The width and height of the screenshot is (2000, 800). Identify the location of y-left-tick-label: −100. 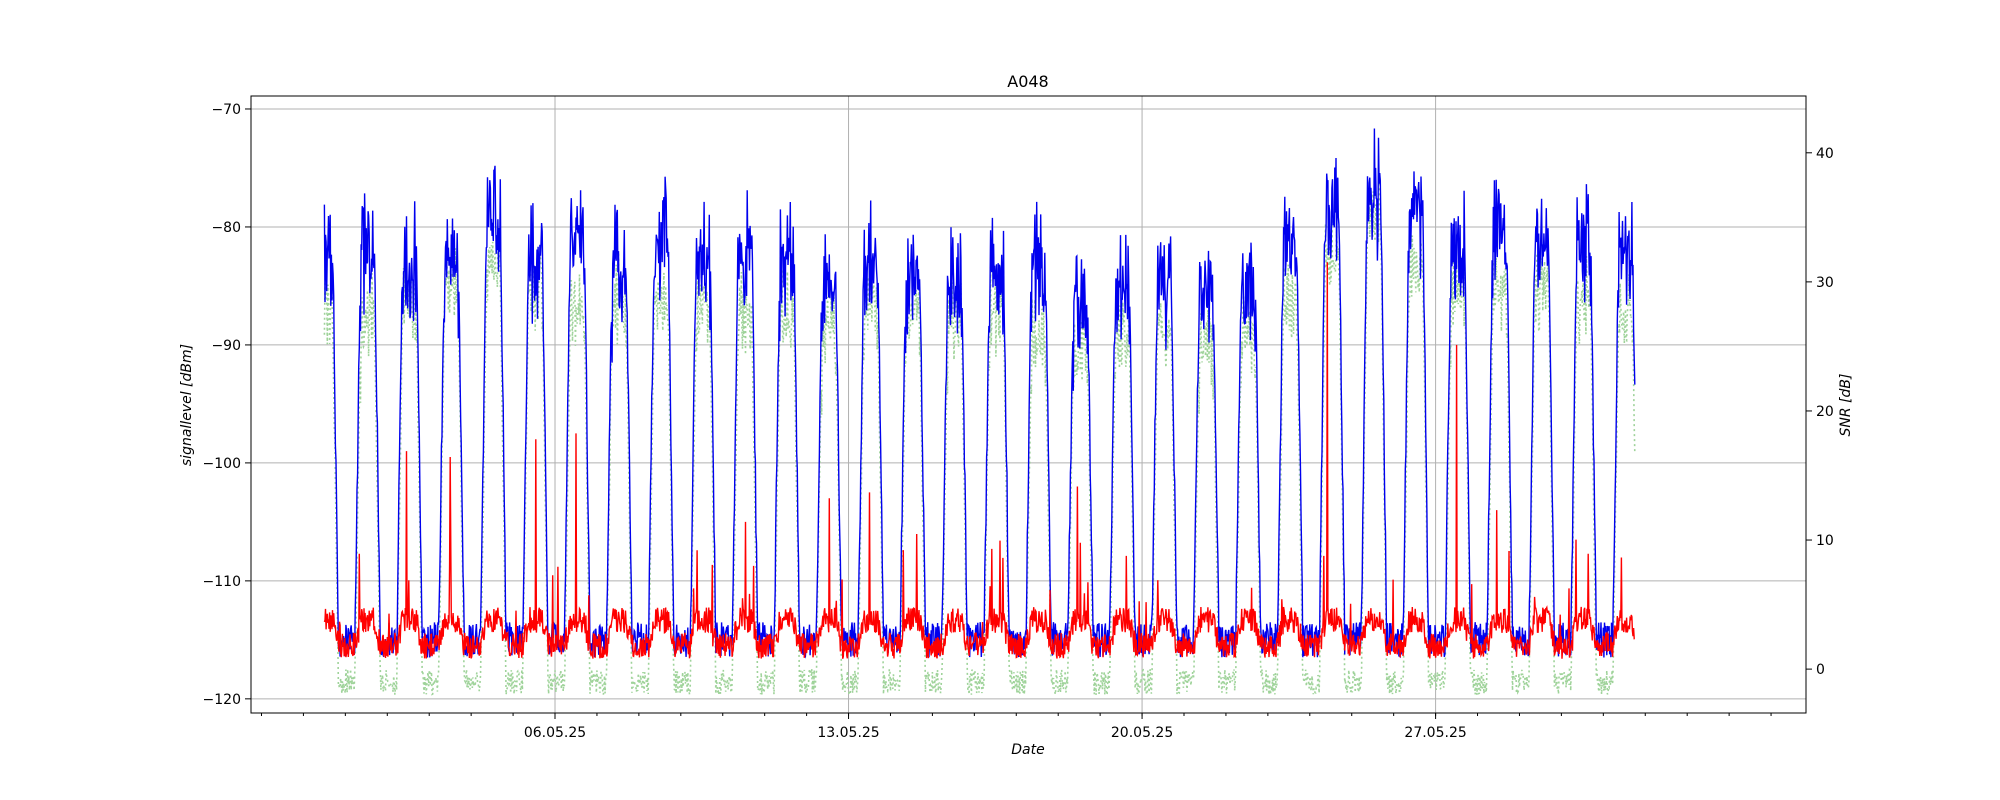
(222, 464).